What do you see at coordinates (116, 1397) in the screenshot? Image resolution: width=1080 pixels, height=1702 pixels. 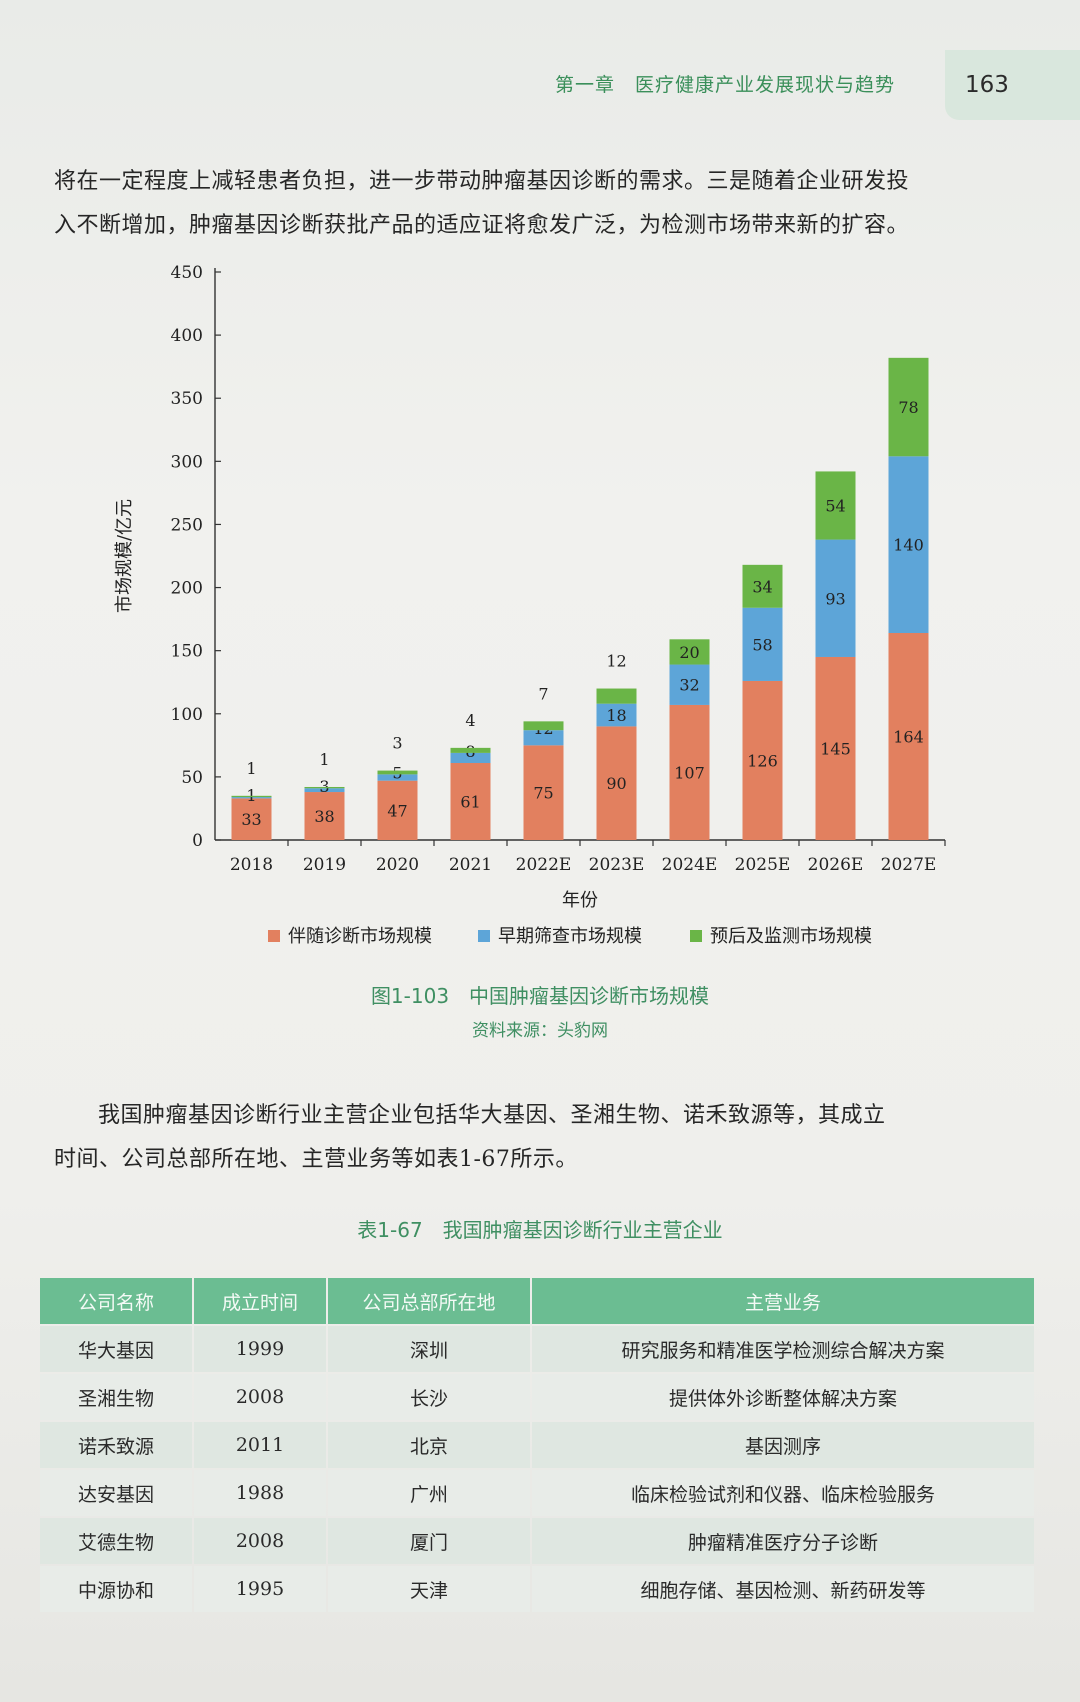 I see `cell-company: 圣湘生物` at bounding box center [116, 1397].